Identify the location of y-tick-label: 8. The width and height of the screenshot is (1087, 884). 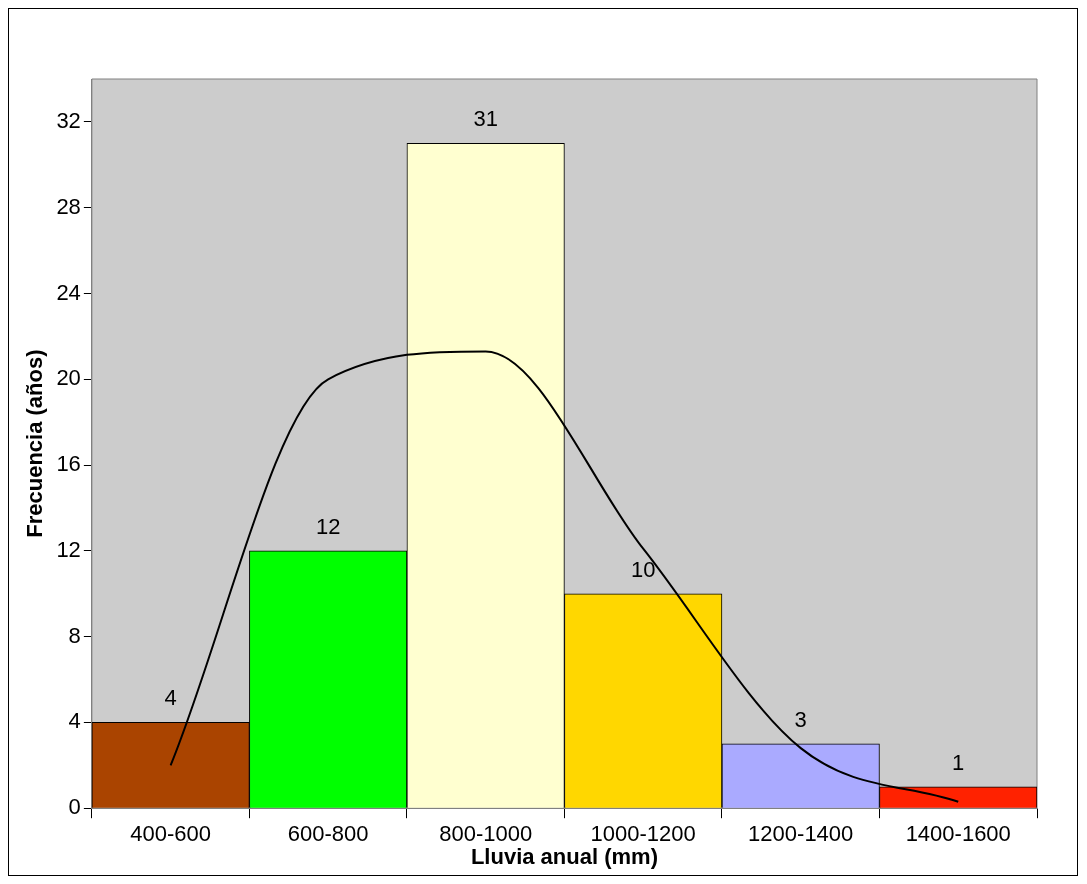
(74, 635).